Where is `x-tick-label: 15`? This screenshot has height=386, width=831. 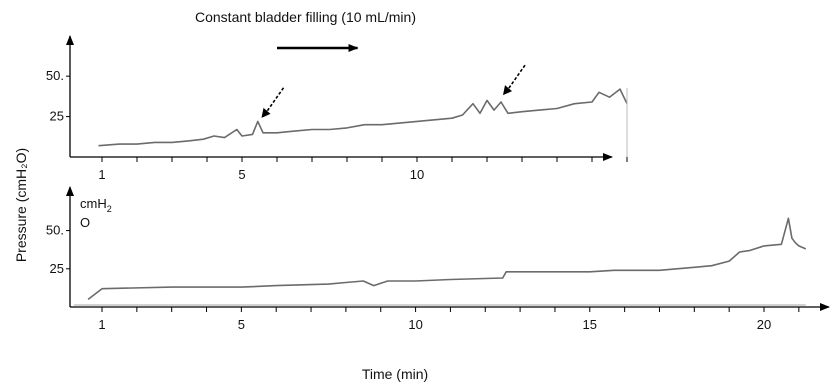 x-tick-label: 15 is located at coordinates (590, 324).